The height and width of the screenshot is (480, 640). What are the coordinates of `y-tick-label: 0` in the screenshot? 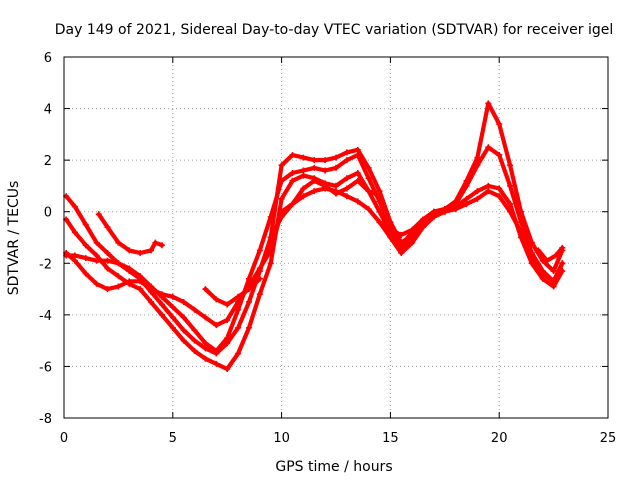 It's located at (48, 213).